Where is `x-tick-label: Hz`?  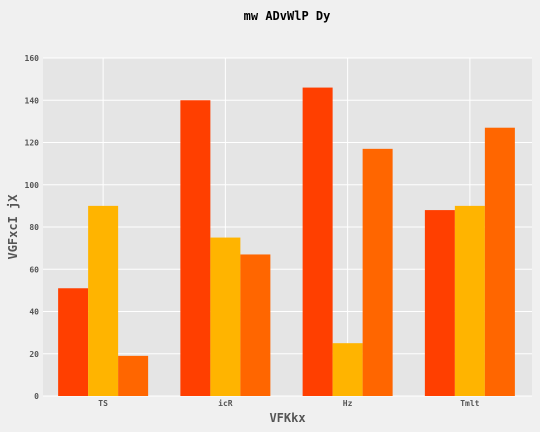 x-tick-label: Hz is located at coordinates (348, 403).